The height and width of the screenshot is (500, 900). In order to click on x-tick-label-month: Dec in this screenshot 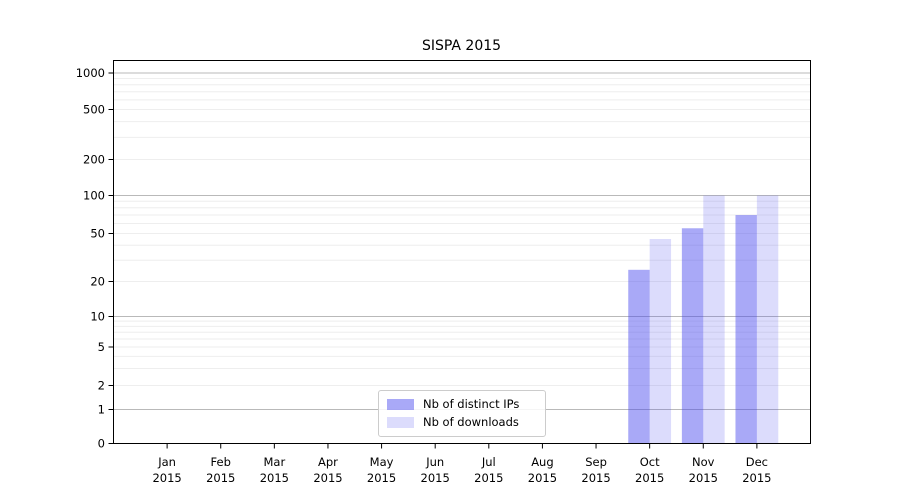, I will do `click(757, 462)`.